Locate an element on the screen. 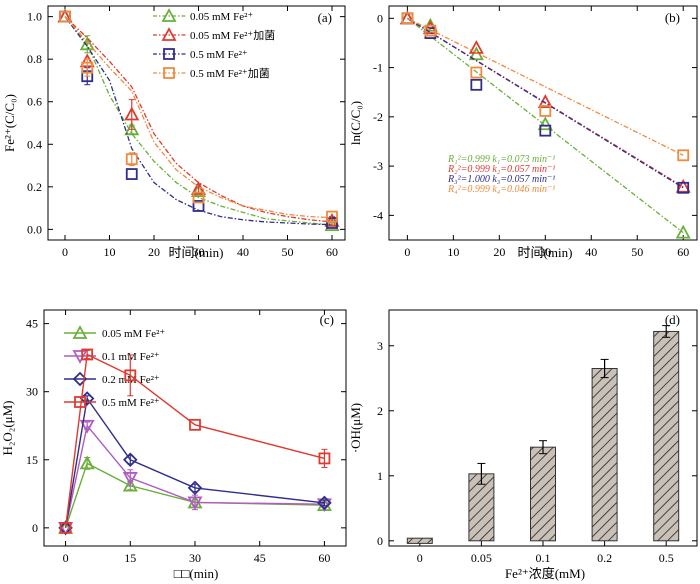  y-tick-label: -3 is located at coordinates (378, 166).